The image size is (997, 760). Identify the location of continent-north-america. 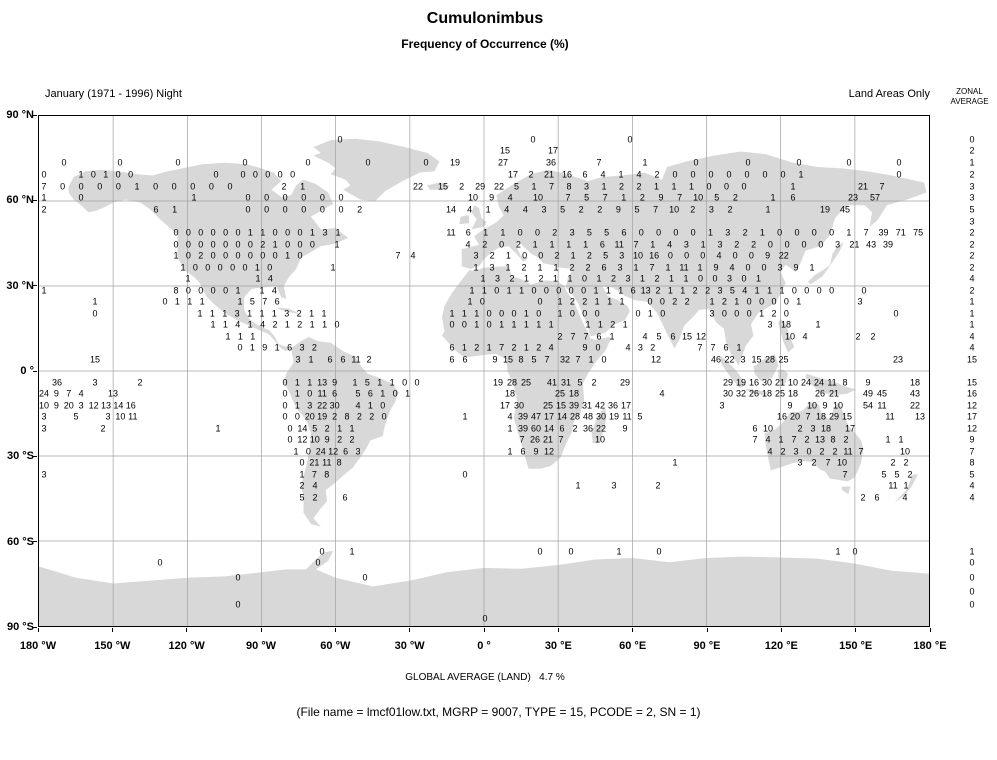
(208, 257).